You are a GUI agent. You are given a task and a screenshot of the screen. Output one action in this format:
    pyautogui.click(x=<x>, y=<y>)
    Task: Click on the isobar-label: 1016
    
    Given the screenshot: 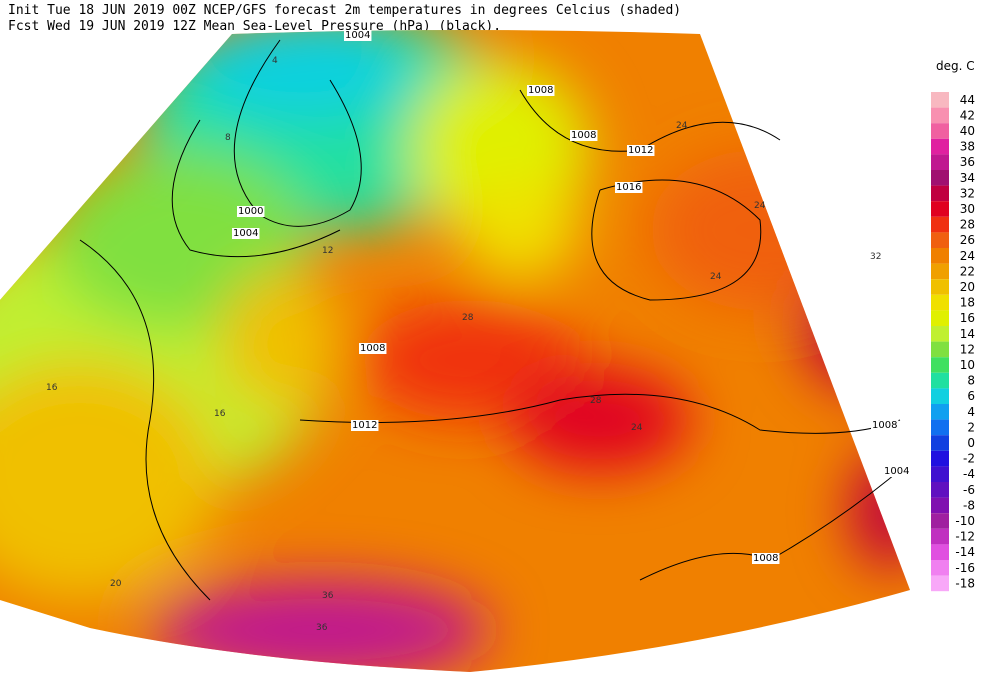 What is the action you would take?
    pyautogui.click(x=628, y=187)
    